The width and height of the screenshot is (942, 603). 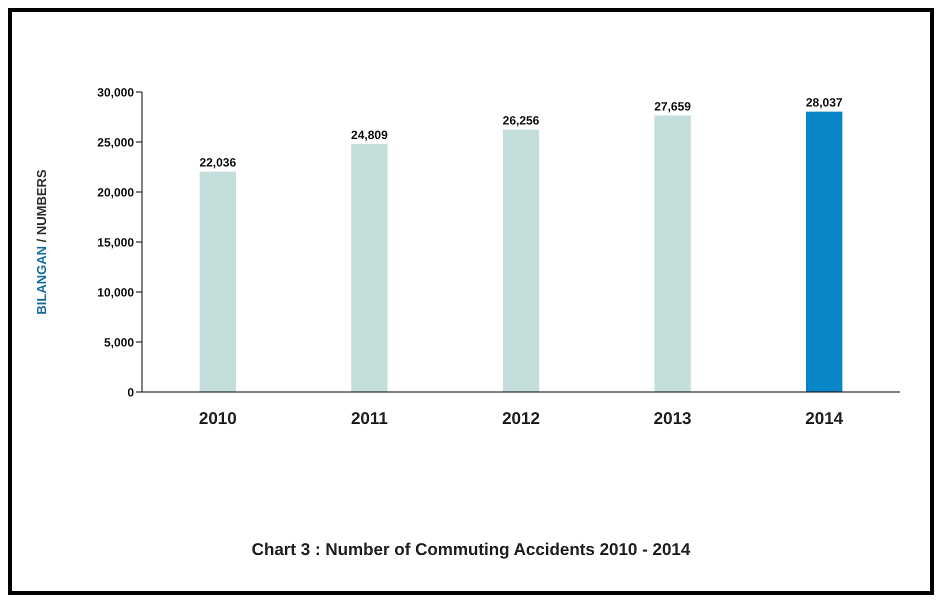 What do you see at coordinates (369, 135) in the screenshot?
I see `data-label: 24,809` at bounding box center [369, 135].